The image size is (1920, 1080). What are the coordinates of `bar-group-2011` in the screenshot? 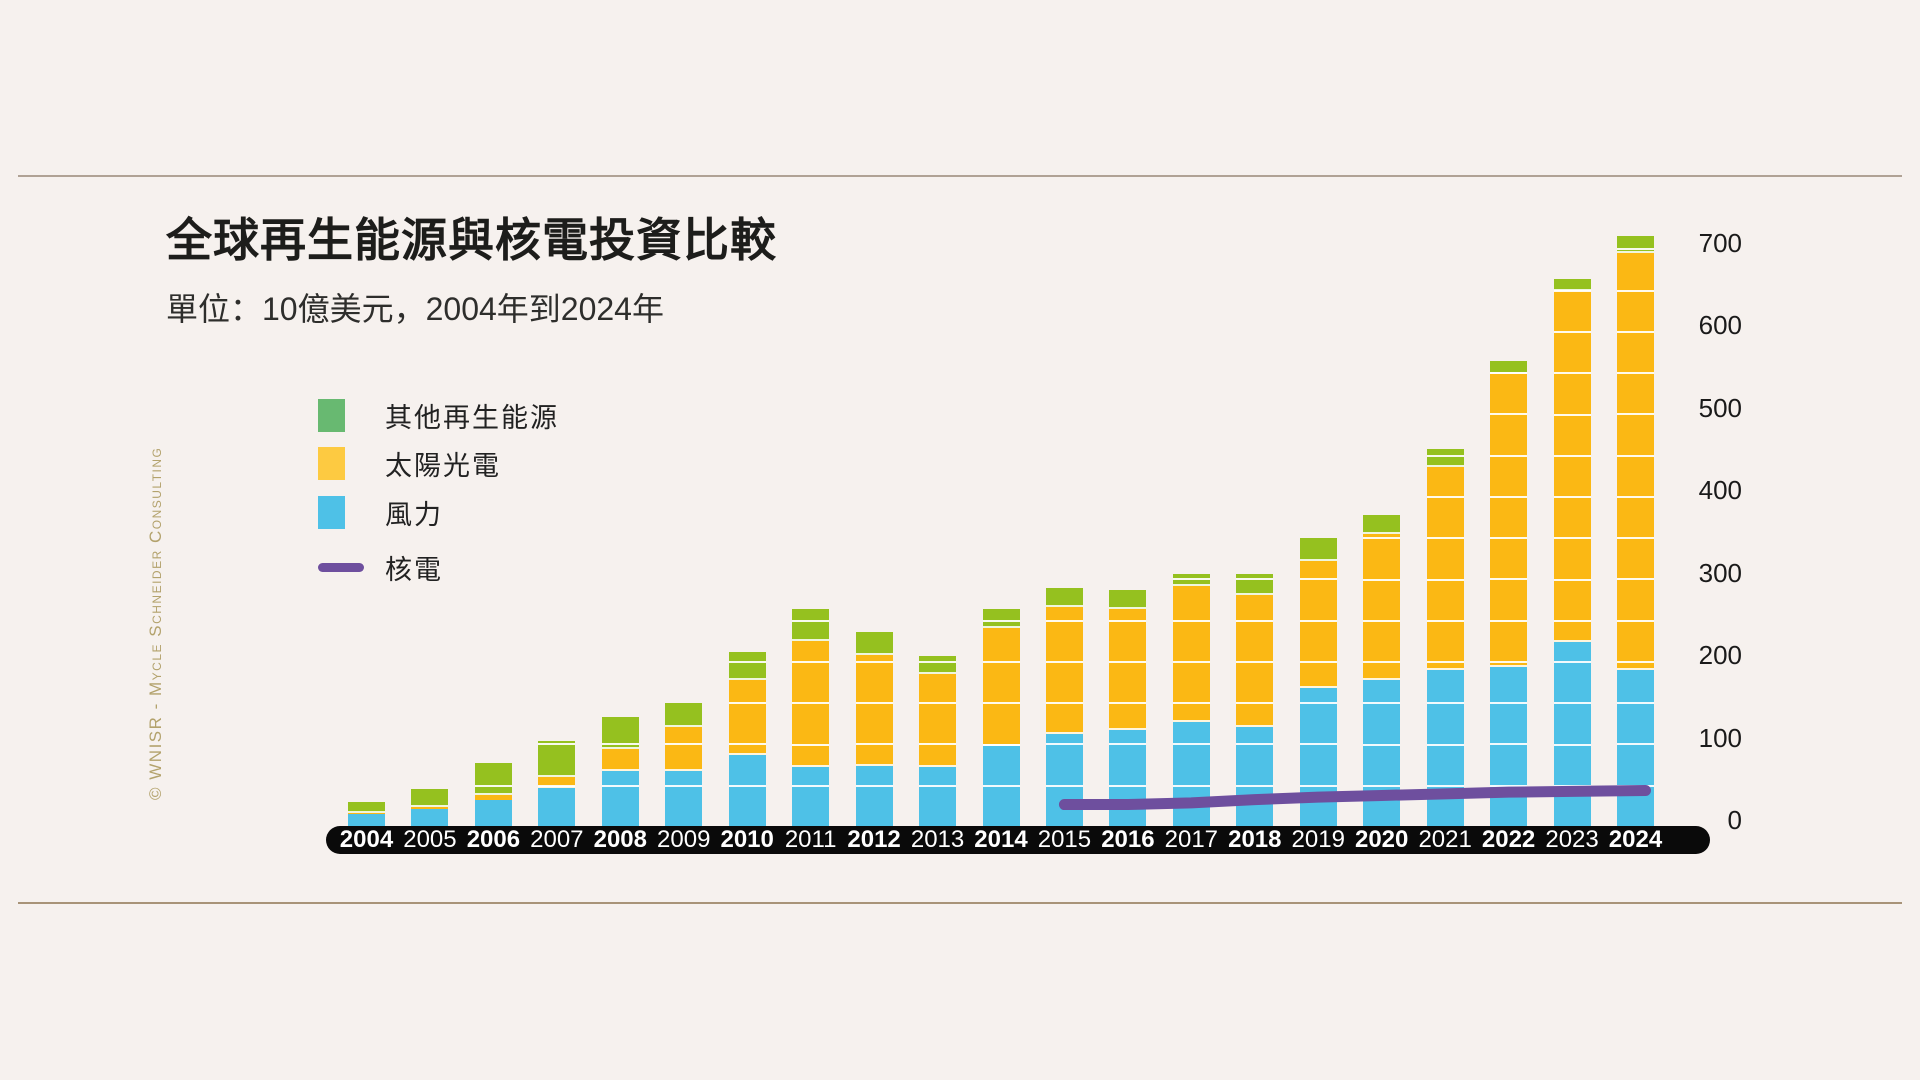 It's located at (811, 717).